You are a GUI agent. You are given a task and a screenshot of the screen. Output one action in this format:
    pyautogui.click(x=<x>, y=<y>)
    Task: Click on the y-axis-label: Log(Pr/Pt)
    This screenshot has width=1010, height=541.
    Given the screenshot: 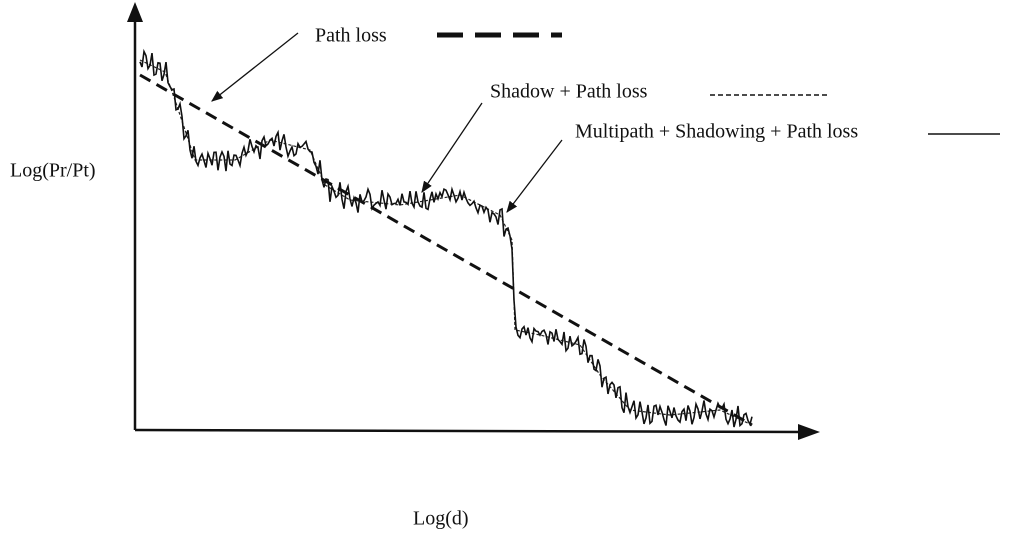 What is the action you would take?
    pyautogui.click(x=53, y=171)
    